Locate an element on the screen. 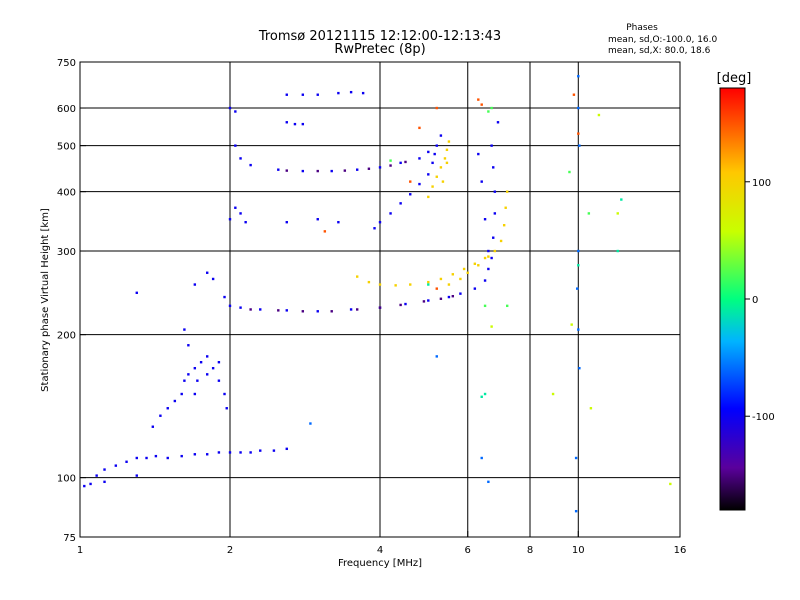 This screenshot has width=800, height=600. colorbar is located at coordinates (732, 299).